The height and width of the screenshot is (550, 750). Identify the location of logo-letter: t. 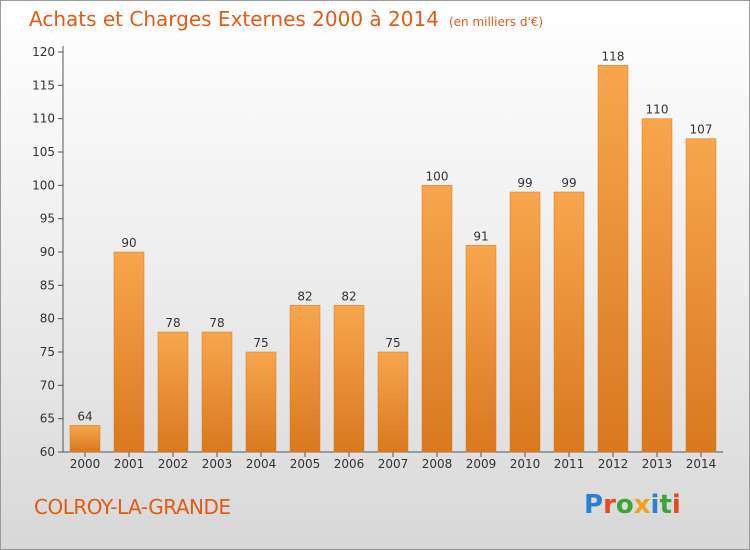
(665, 505).